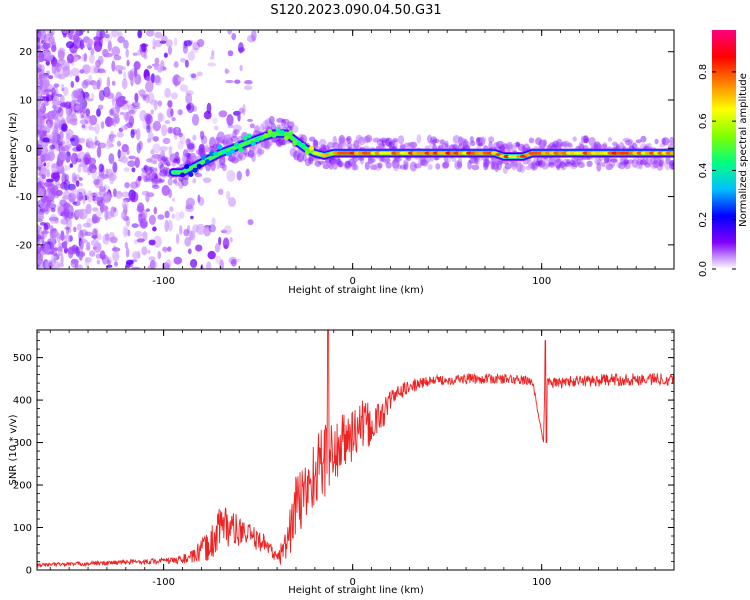 This screenshot has height=600, width=750. Describe the element at coordinates (703, 220) in the screenshot. I see `colorbar-tick-label: 0.2` at that location.